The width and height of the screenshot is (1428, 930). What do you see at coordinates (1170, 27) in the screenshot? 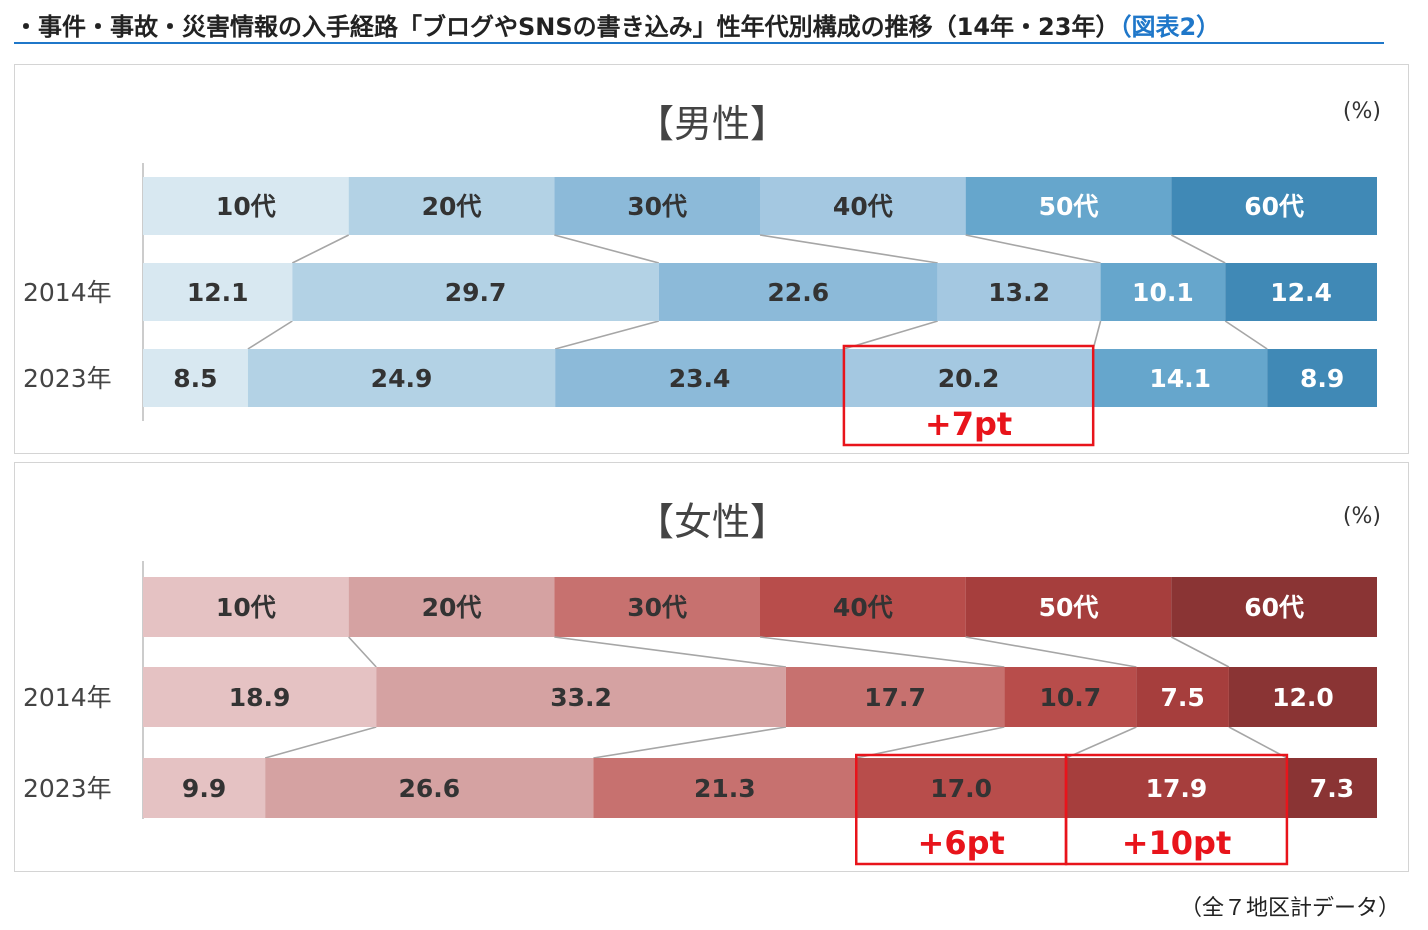
I see `figure-reference: （図表2）` at bounding box center [1170, 27].